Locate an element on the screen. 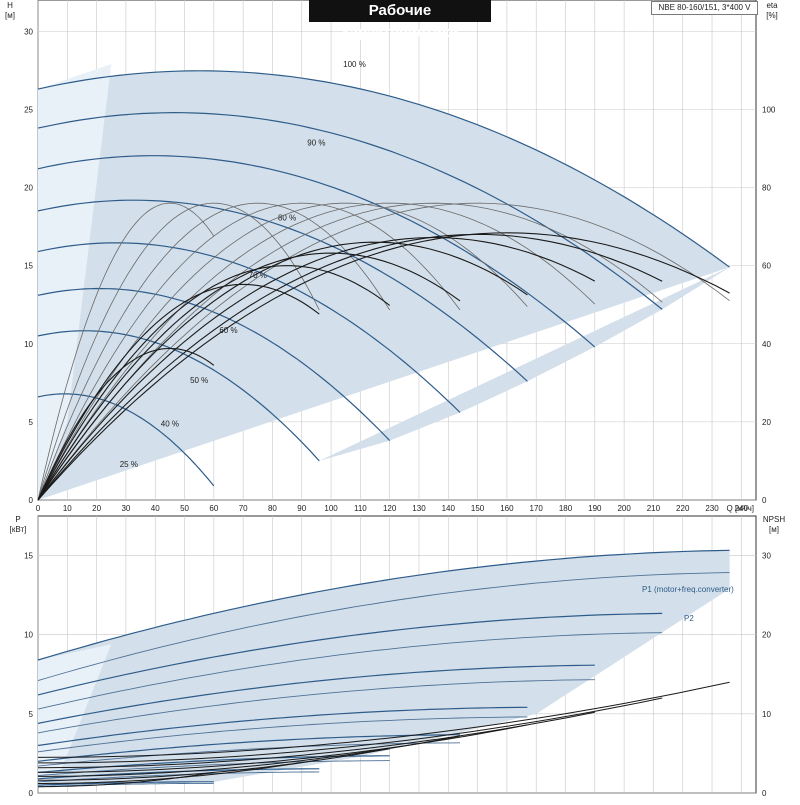 The height and width of the screenshot is (805, 800). y-left-axis-unit: [кВт] is located at coordinates (18, 529).